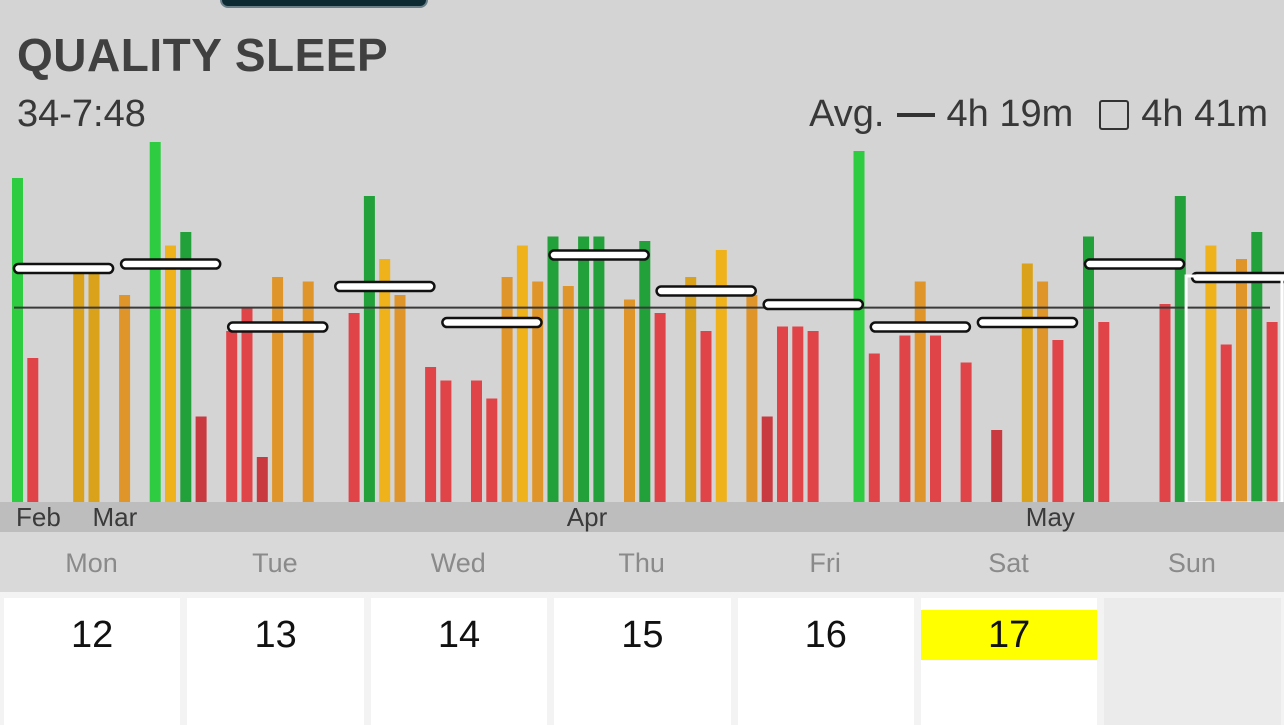 The width and height of the screenshot is (1284, 725). Describe the element at coordinates (459, 661) in the screenshot. I see `calendar-day-cell: 14` at that location.